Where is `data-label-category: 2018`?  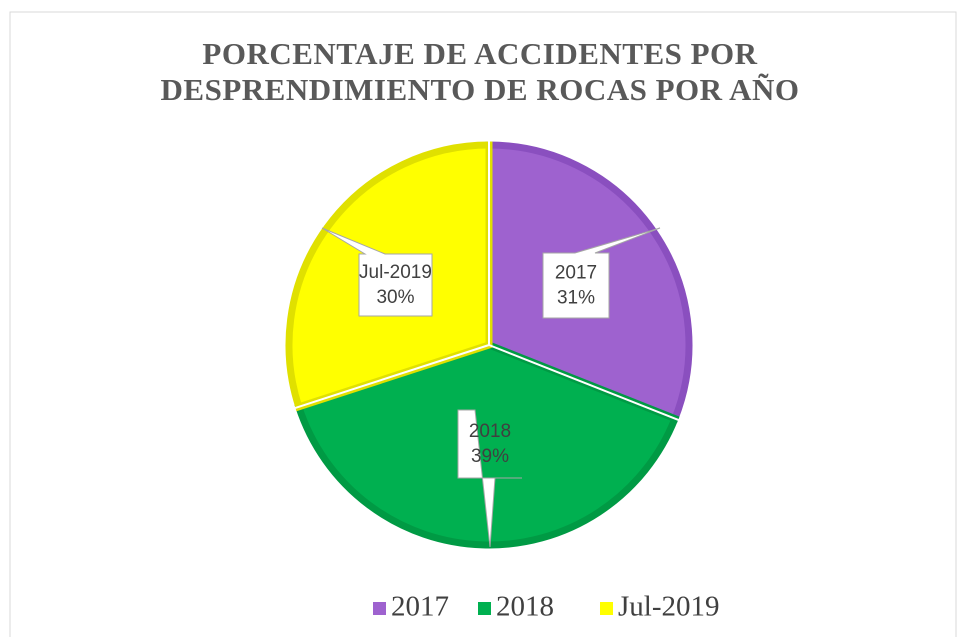 data-label-category: 2018 is located at coordinates (490, 431).